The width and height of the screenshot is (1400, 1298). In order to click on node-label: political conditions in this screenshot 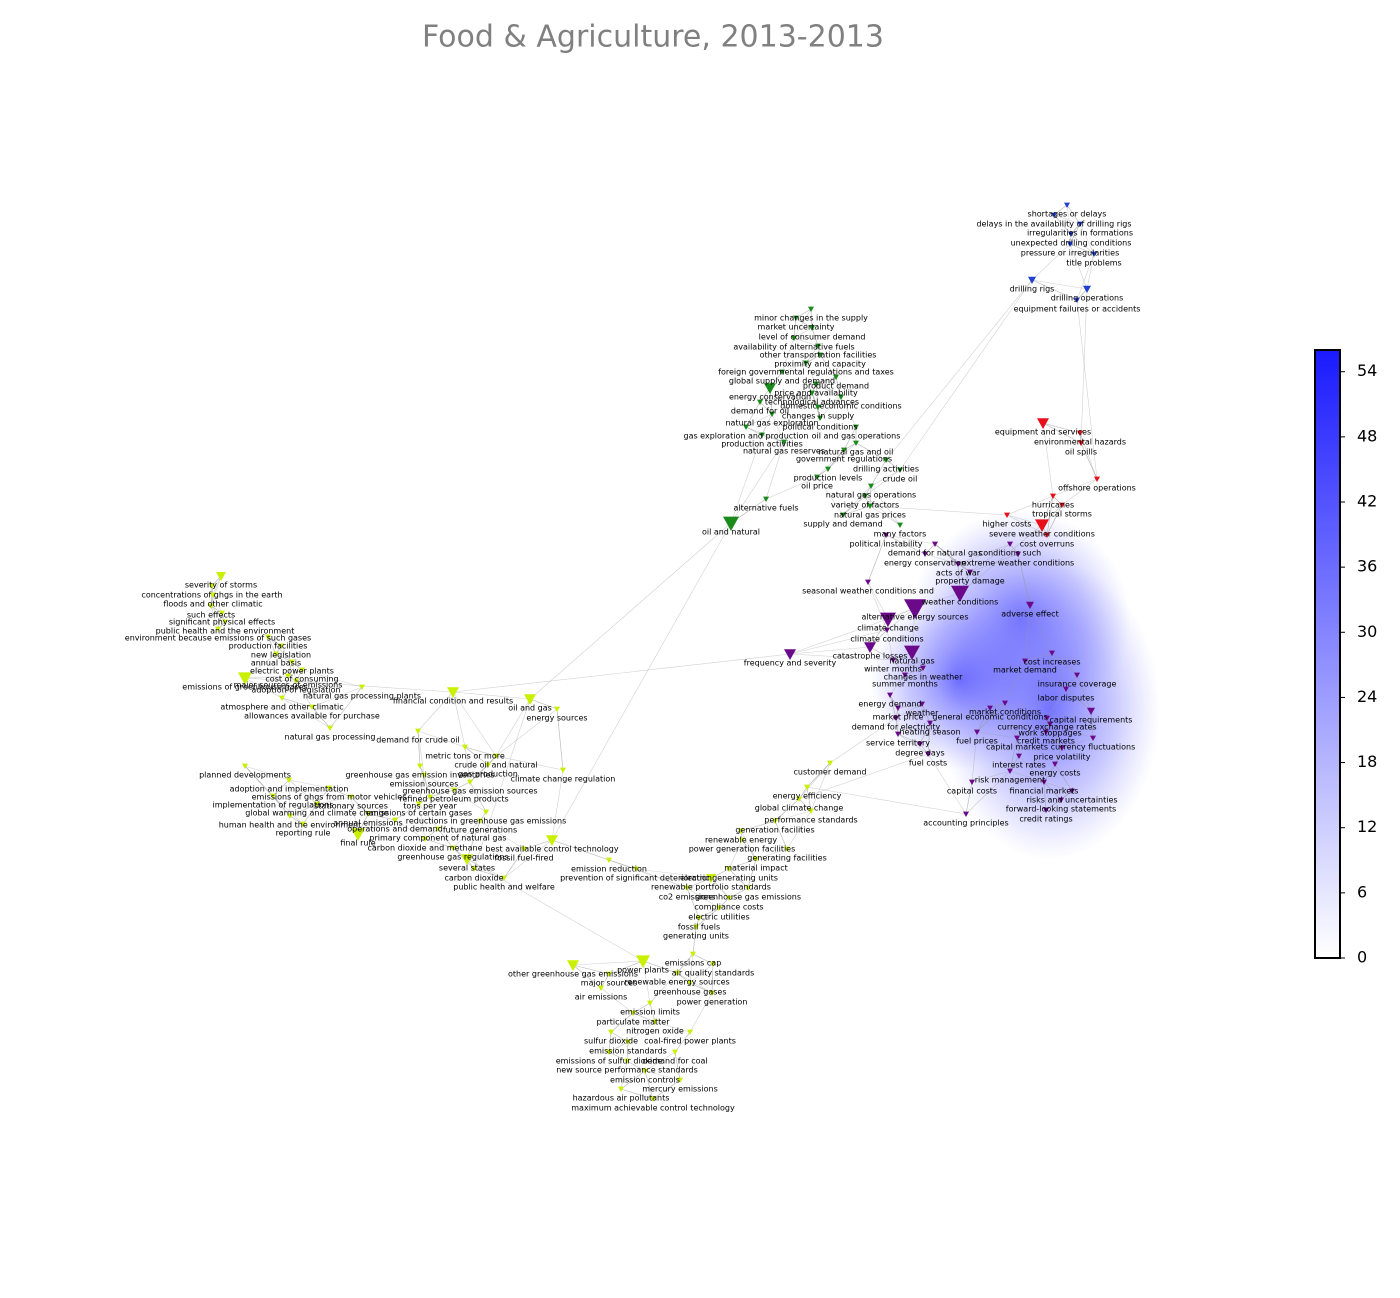, I will do `click(820, 427)`.